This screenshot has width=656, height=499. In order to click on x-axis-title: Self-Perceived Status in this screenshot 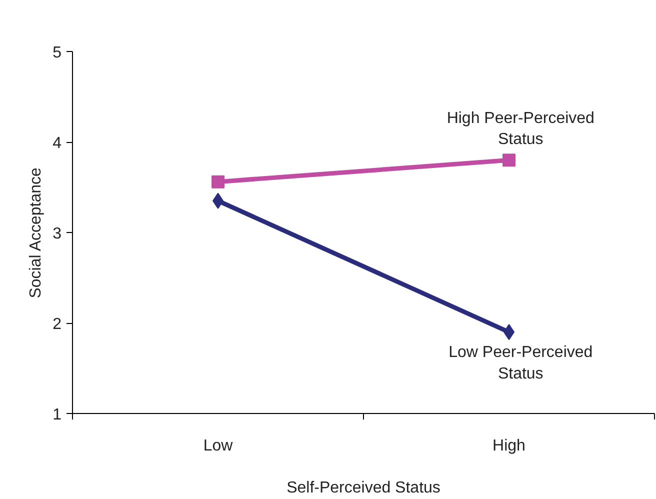, I will do `click(363, 488)`.